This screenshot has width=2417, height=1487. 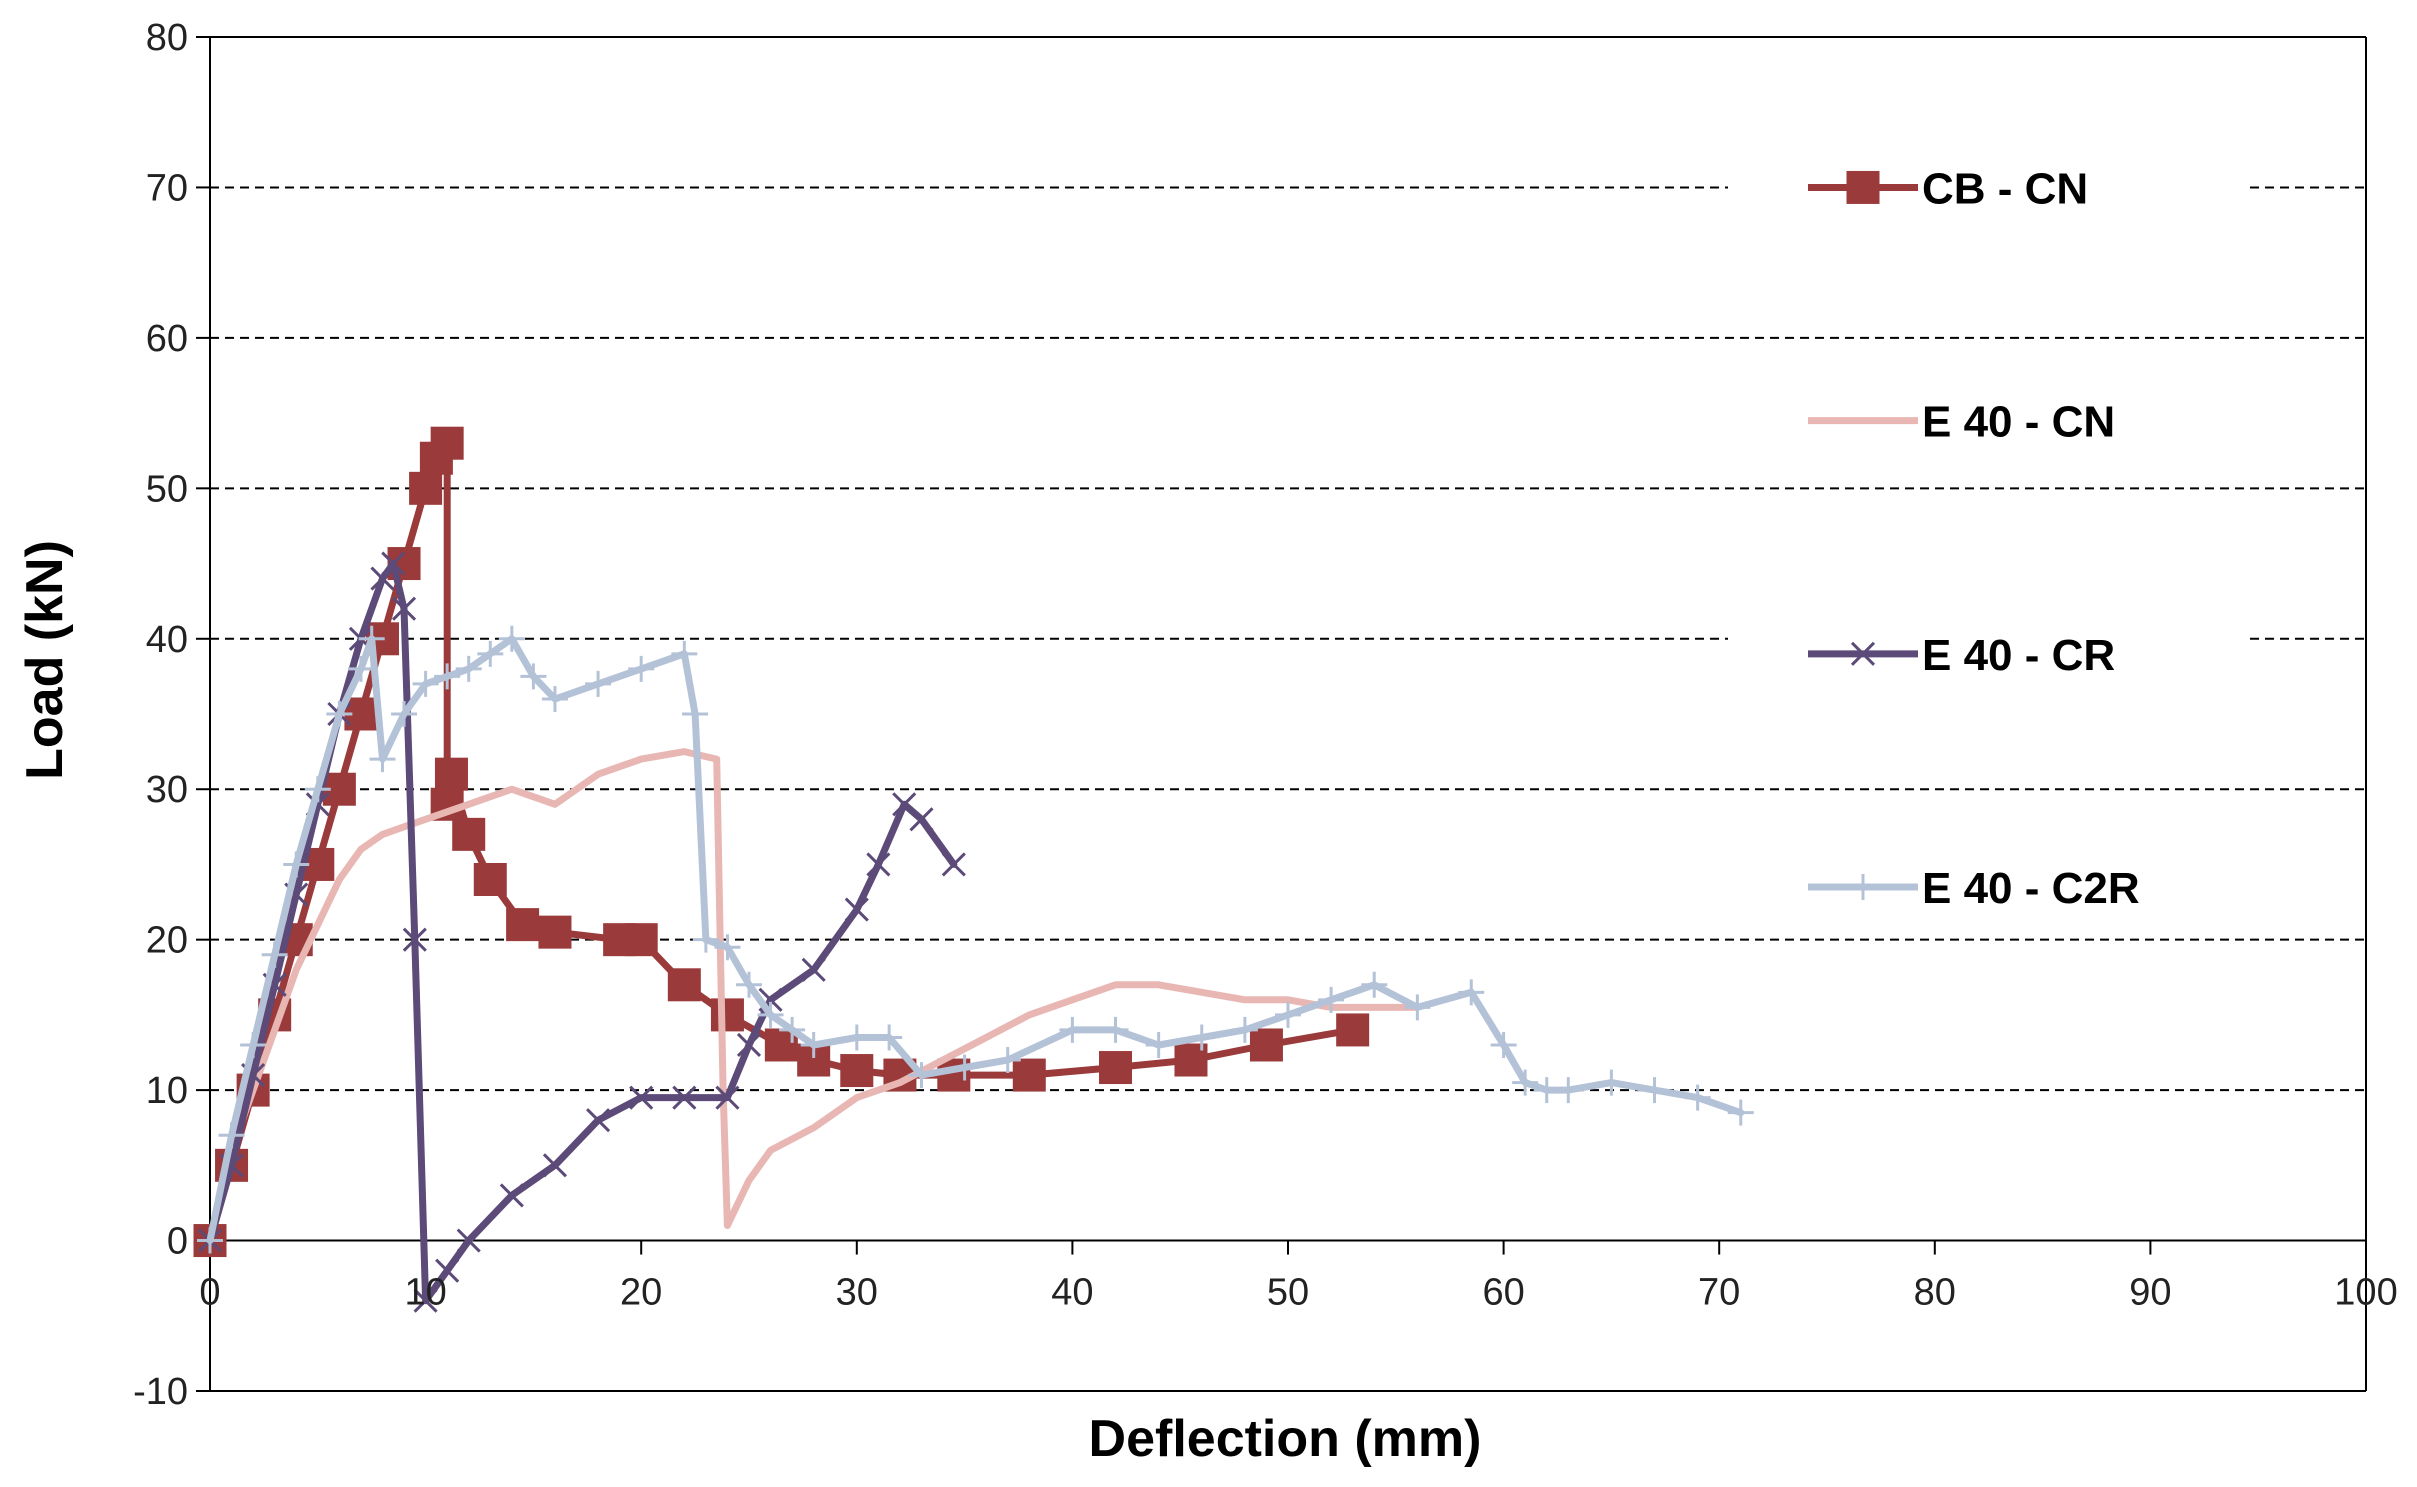 I want to click on legend: CB - CN E 40 - CN E 40 - CR E 40 - C2R, so click(x=1988, y=537).